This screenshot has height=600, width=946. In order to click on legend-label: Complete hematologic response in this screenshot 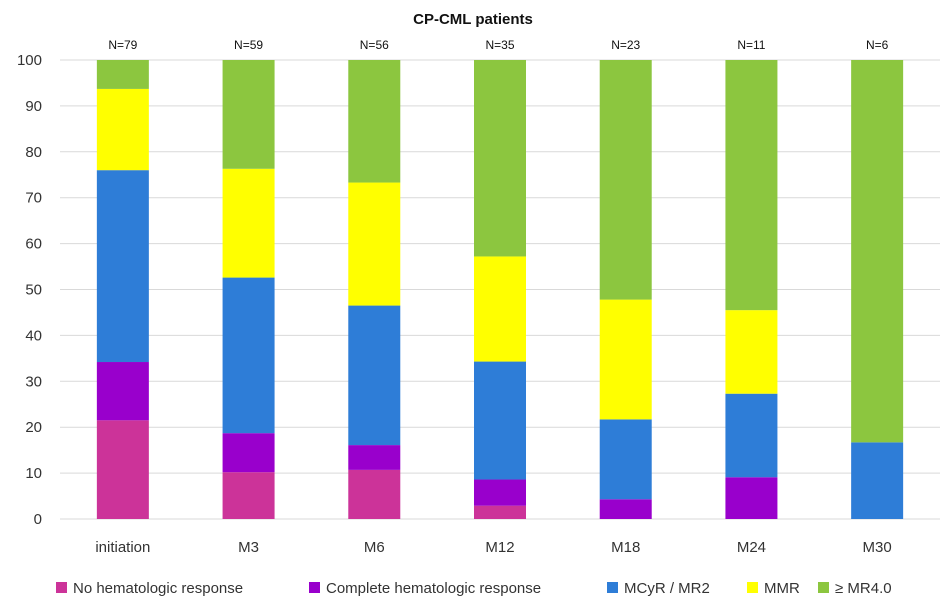, I will do `click(433, 588)`.